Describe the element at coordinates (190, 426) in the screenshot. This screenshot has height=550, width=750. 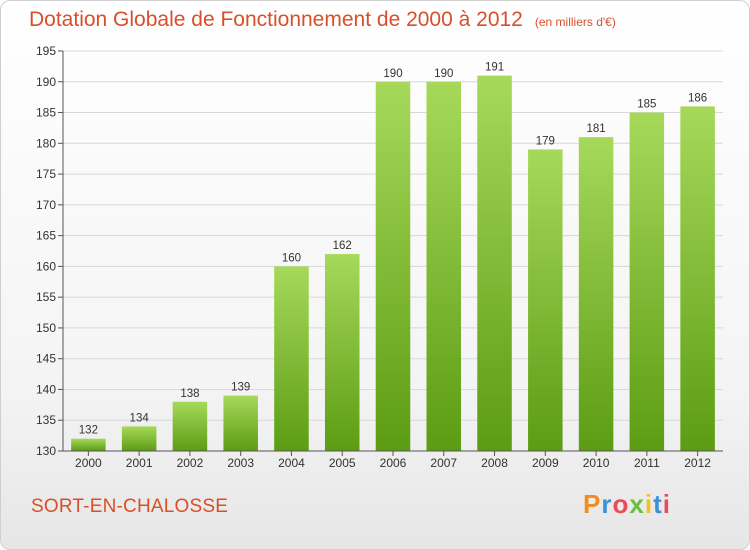
I see `bar-2002` at that location.